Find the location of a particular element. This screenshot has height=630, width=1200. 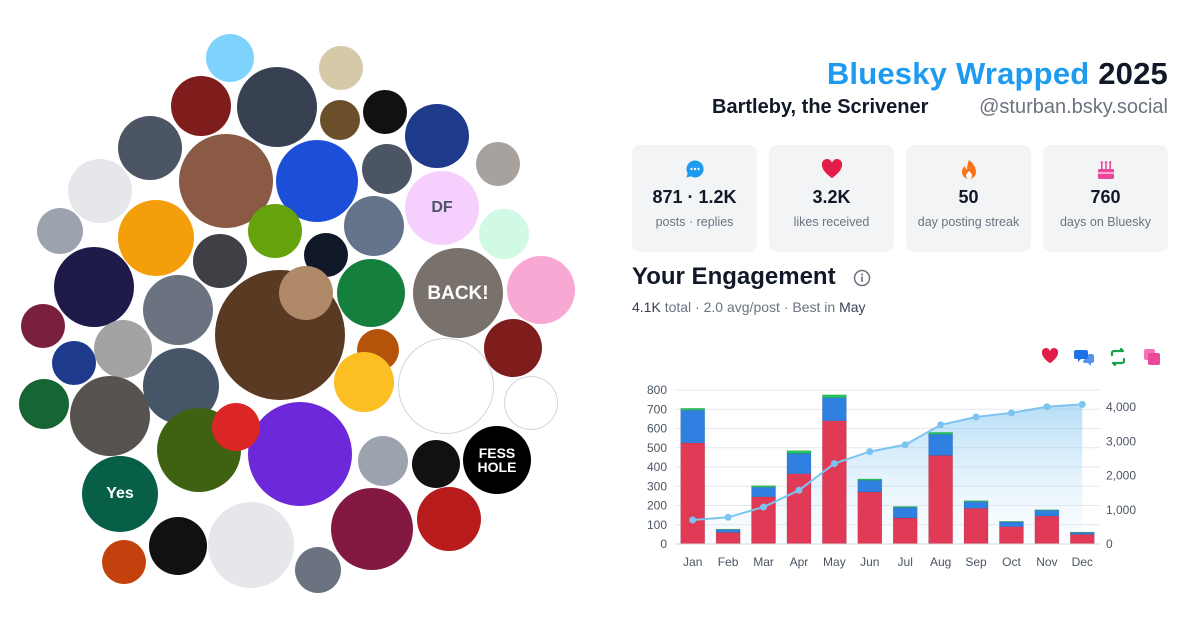

avatar: FESS HOLE is located at coordinates (497, 460).